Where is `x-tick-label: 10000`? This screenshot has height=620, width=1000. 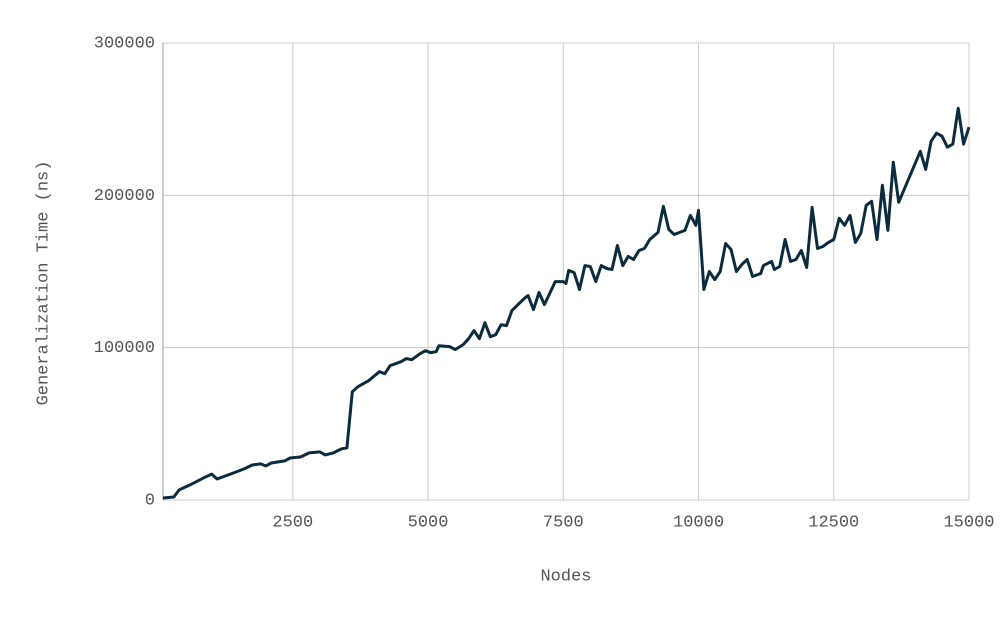
x-tick-label: 10000 is located at coordinates (698, 522).